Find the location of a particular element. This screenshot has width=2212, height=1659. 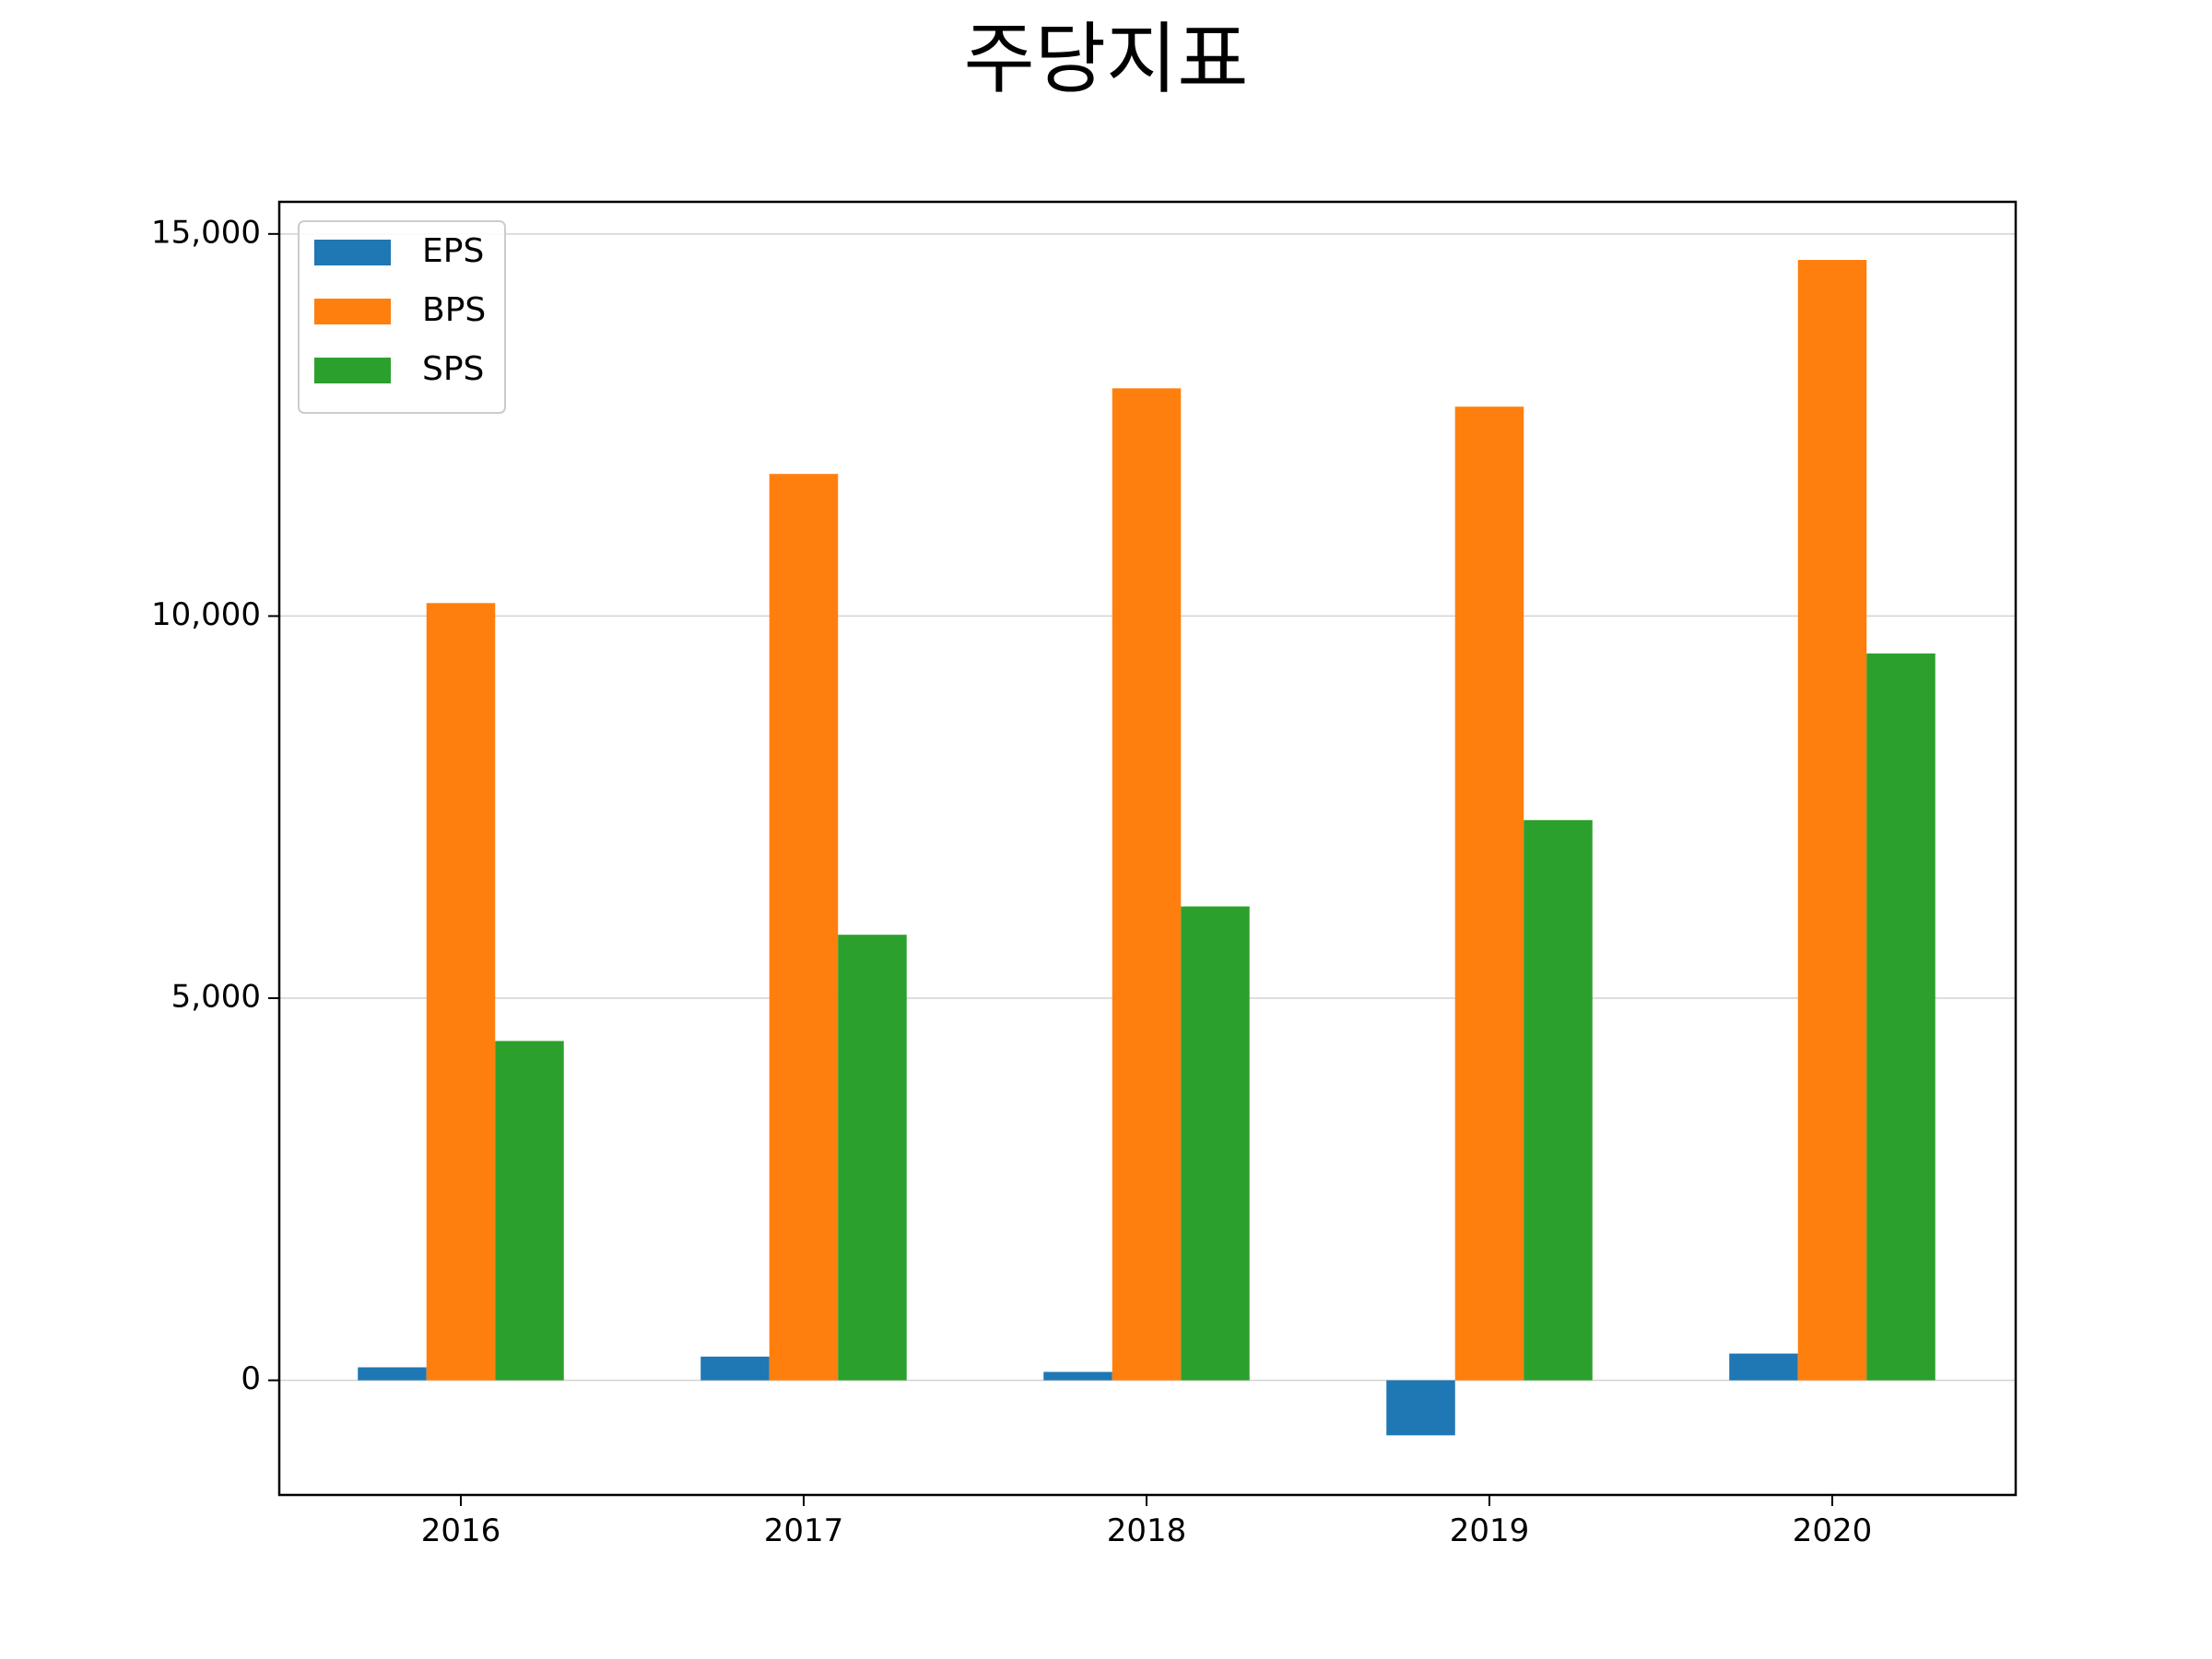

bar-bps-2016 is located at coordinates (461, 992).